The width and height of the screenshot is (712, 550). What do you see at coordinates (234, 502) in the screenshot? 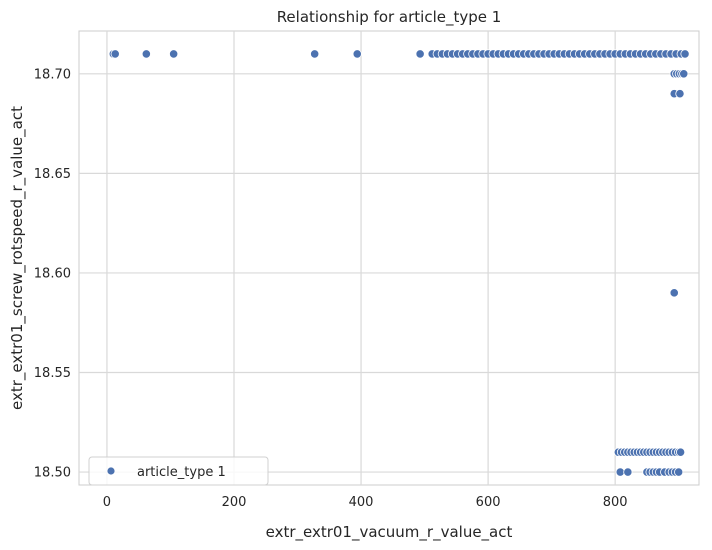
I see `x-tick-label: 200` at bounding box center [234, 502].